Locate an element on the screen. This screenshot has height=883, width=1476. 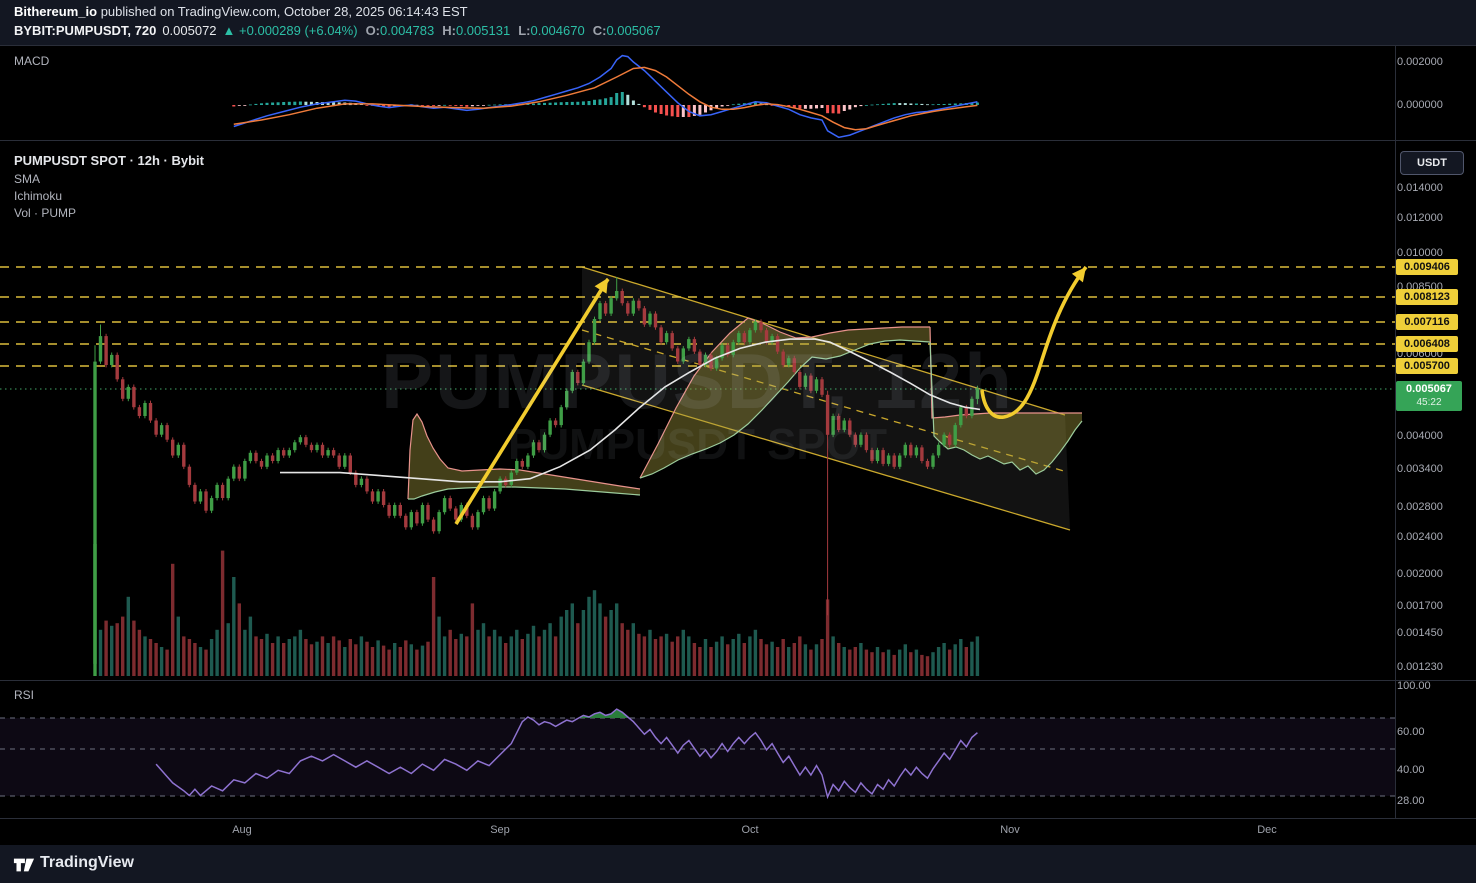
axis-level-label: 0.009406 is located at coordinates (1427, 267).